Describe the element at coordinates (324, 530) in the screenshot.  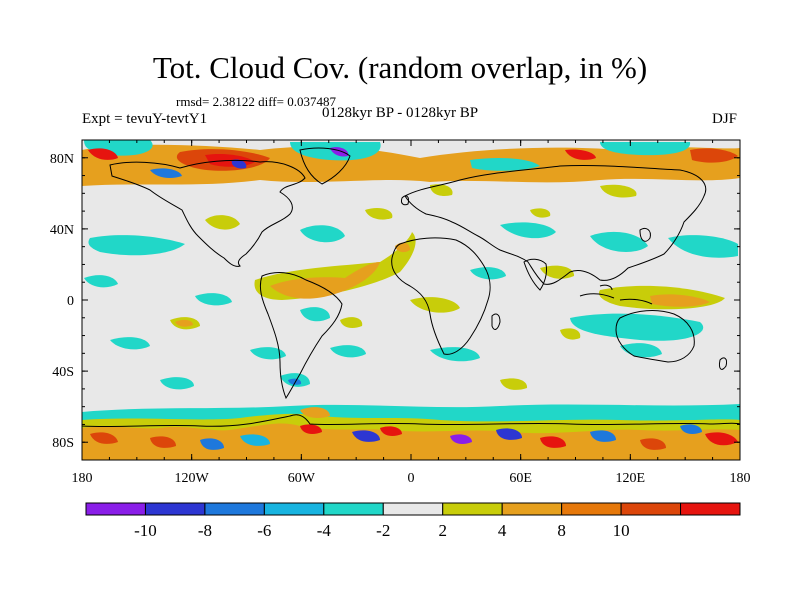
I see `colorbar-label: -4` at that location.